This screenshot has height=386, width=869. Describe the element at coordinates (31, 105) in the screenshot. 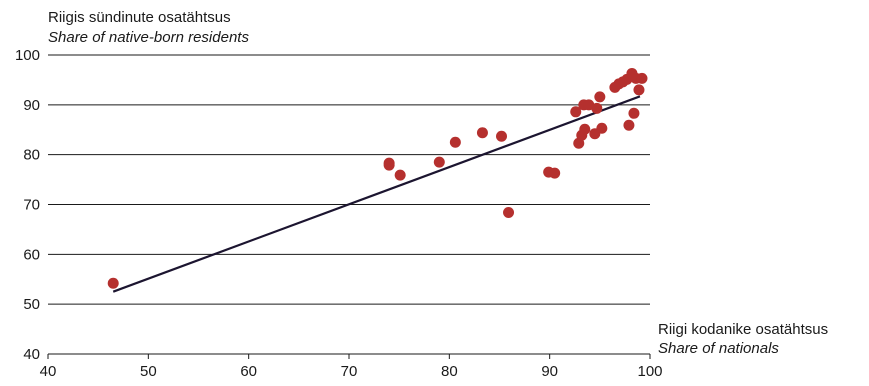

I see `y-tick-label-90: 90` at that location.